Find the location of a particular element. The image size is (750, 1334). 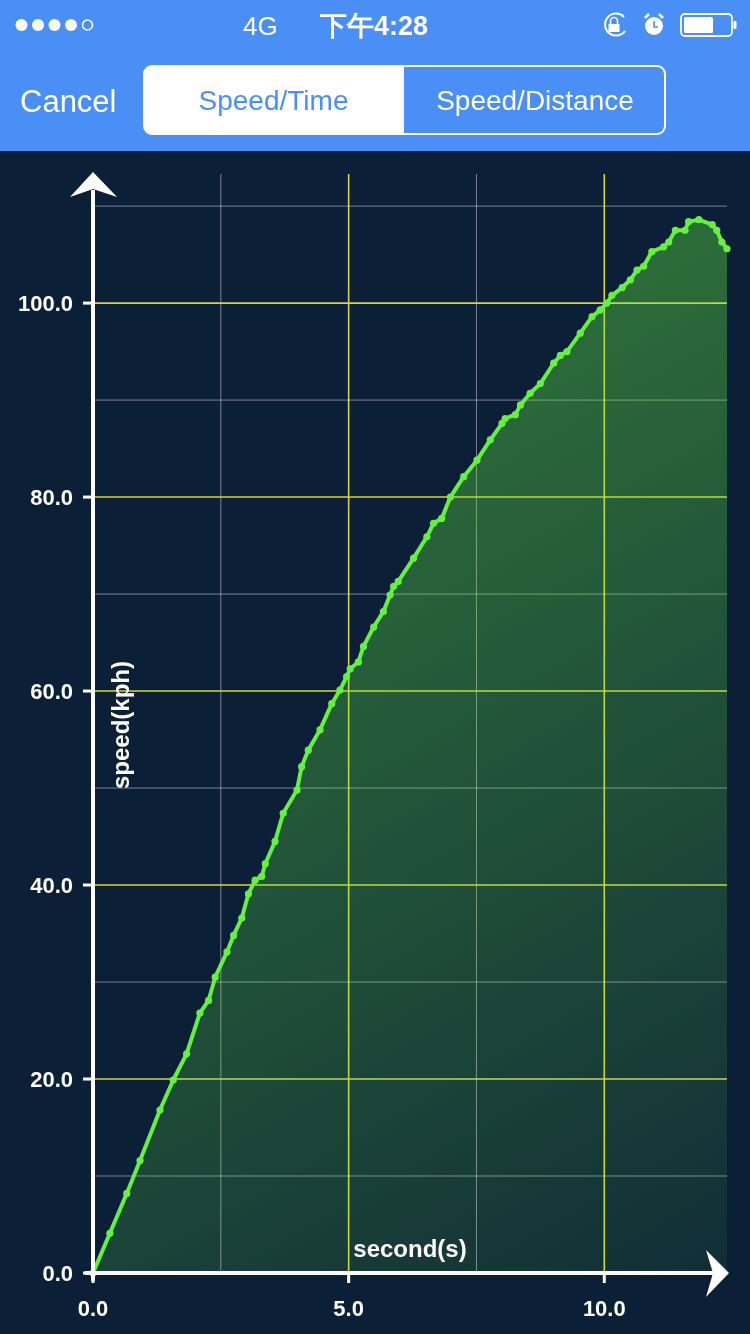

y-tick-label: 80.0 is located at coordinates (51, 498).